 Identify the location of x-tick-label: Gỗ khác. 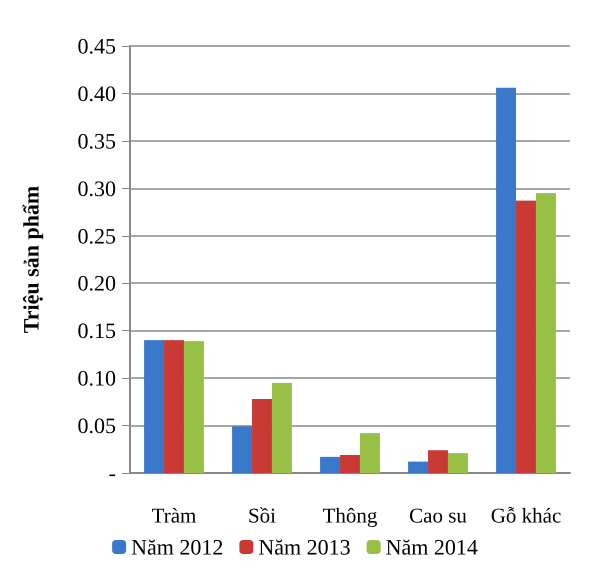
(526, 516).